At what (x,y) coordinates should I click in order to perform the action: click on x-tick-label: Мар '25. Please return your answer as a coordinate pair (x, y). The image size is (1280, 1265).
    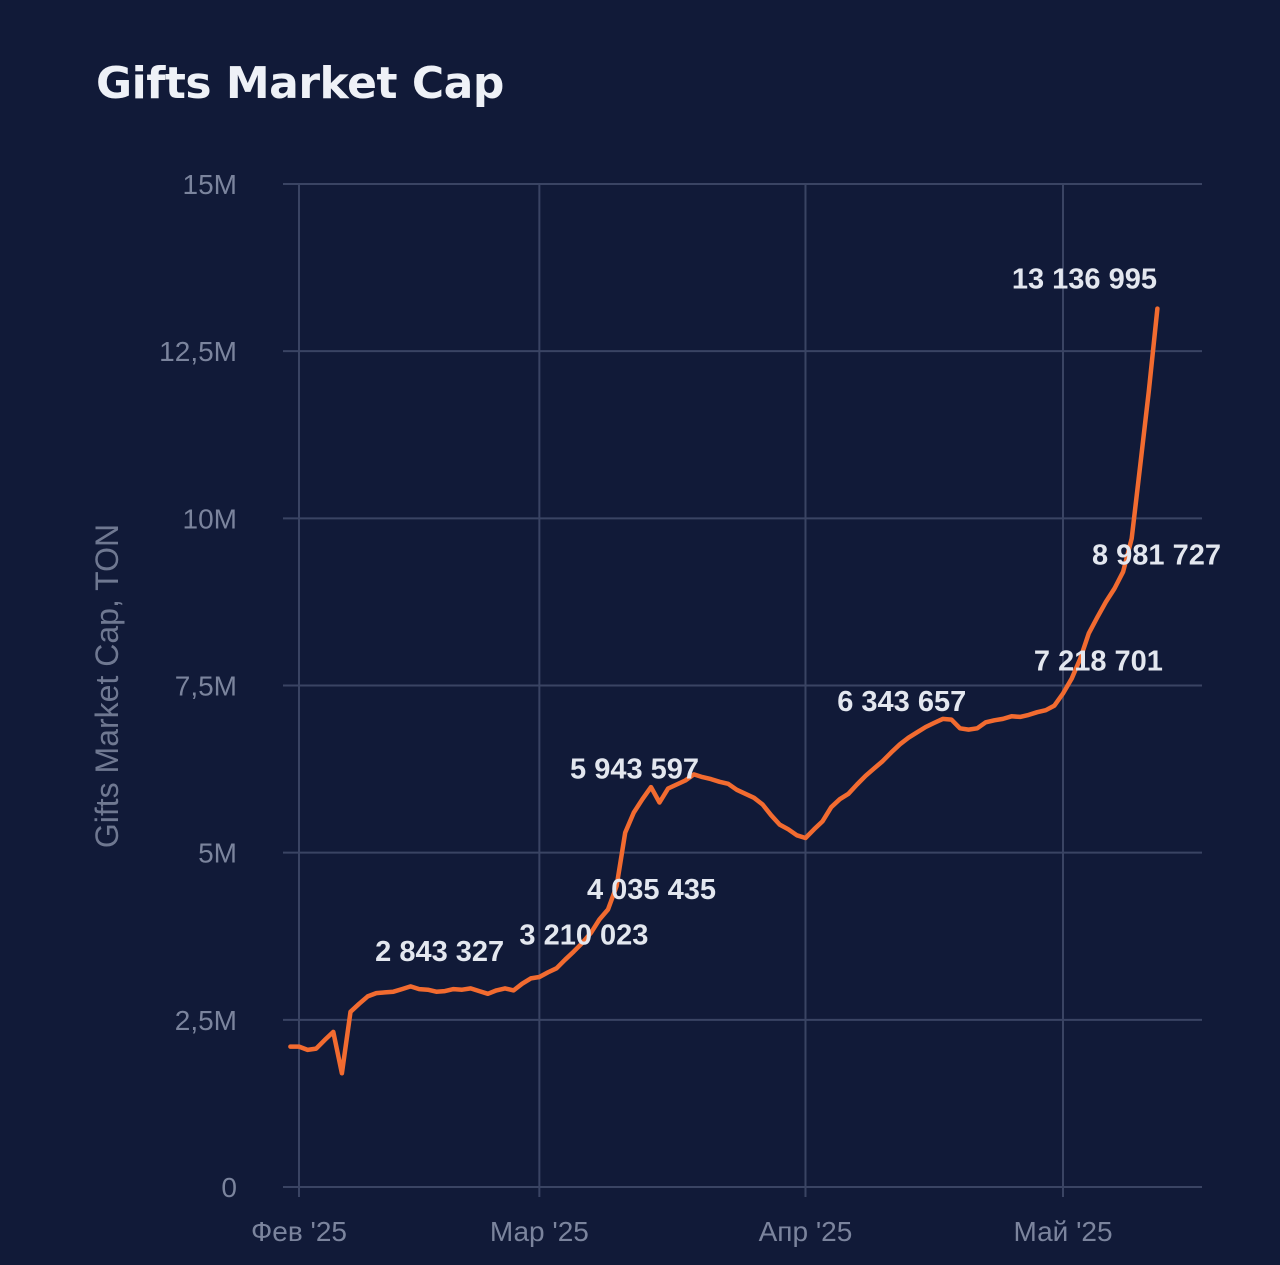
    Looking at the image, I should click on (539, 1231).